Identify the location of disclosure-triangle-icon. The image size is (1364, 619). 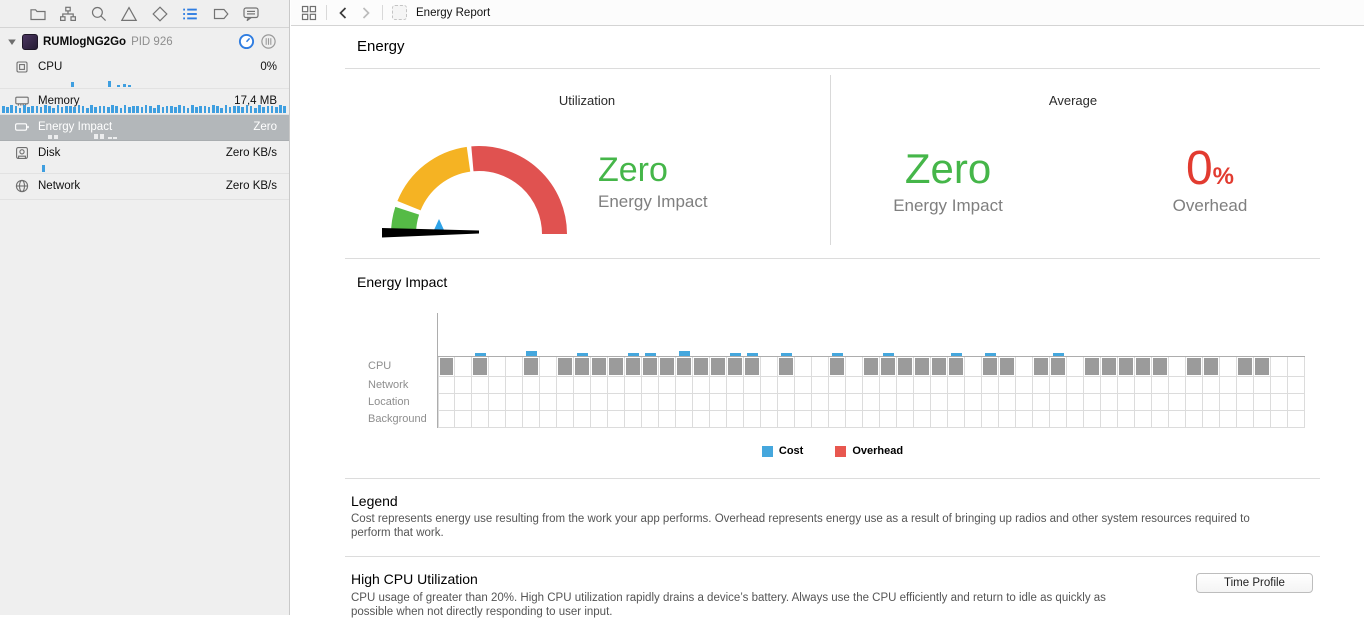
(12, 42).